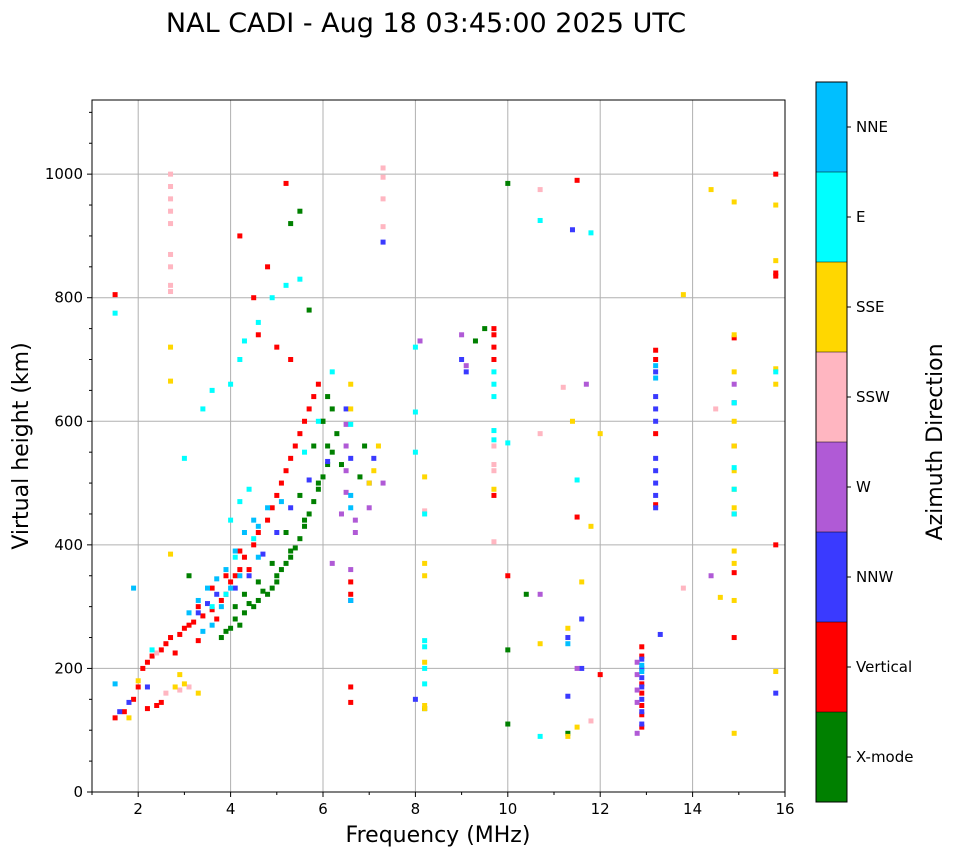  What do you see at coordinates (507, 809) in the screenshot?
I see `x-tick-label: 10` at bounding box center [507, 809].